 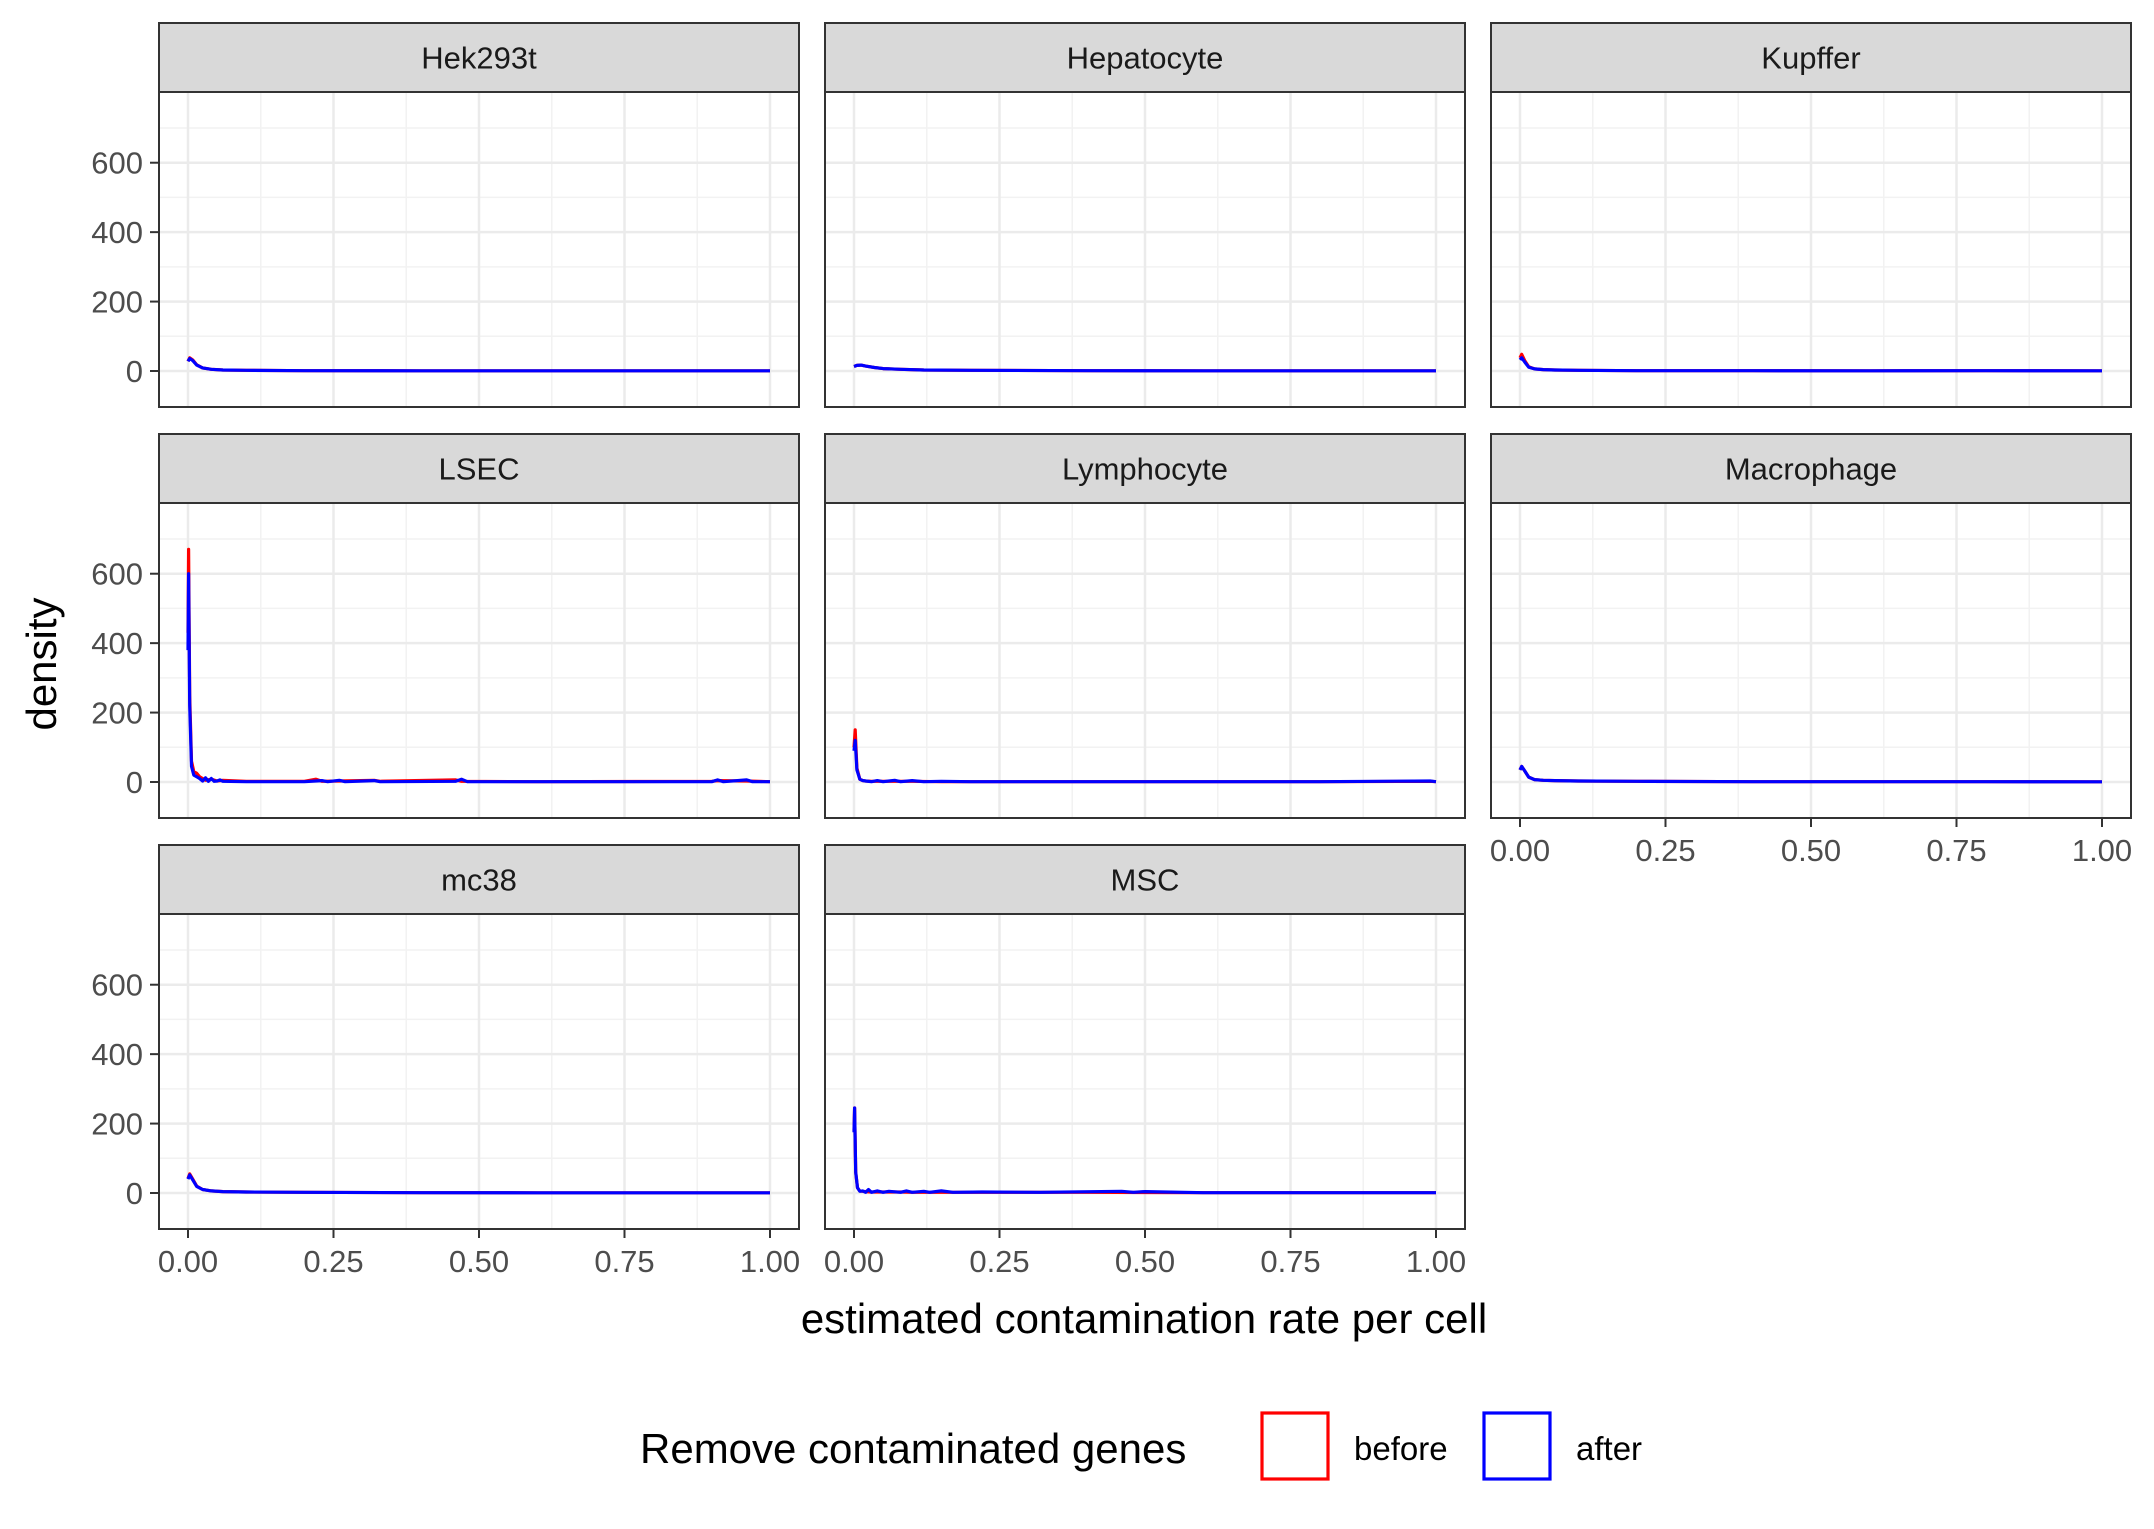 What do you see at coordinates (1144, 1318) in the screenshot?
I see `x-axis-title: estimated contamination rate per cell` at bounding box center [1144, 1318].